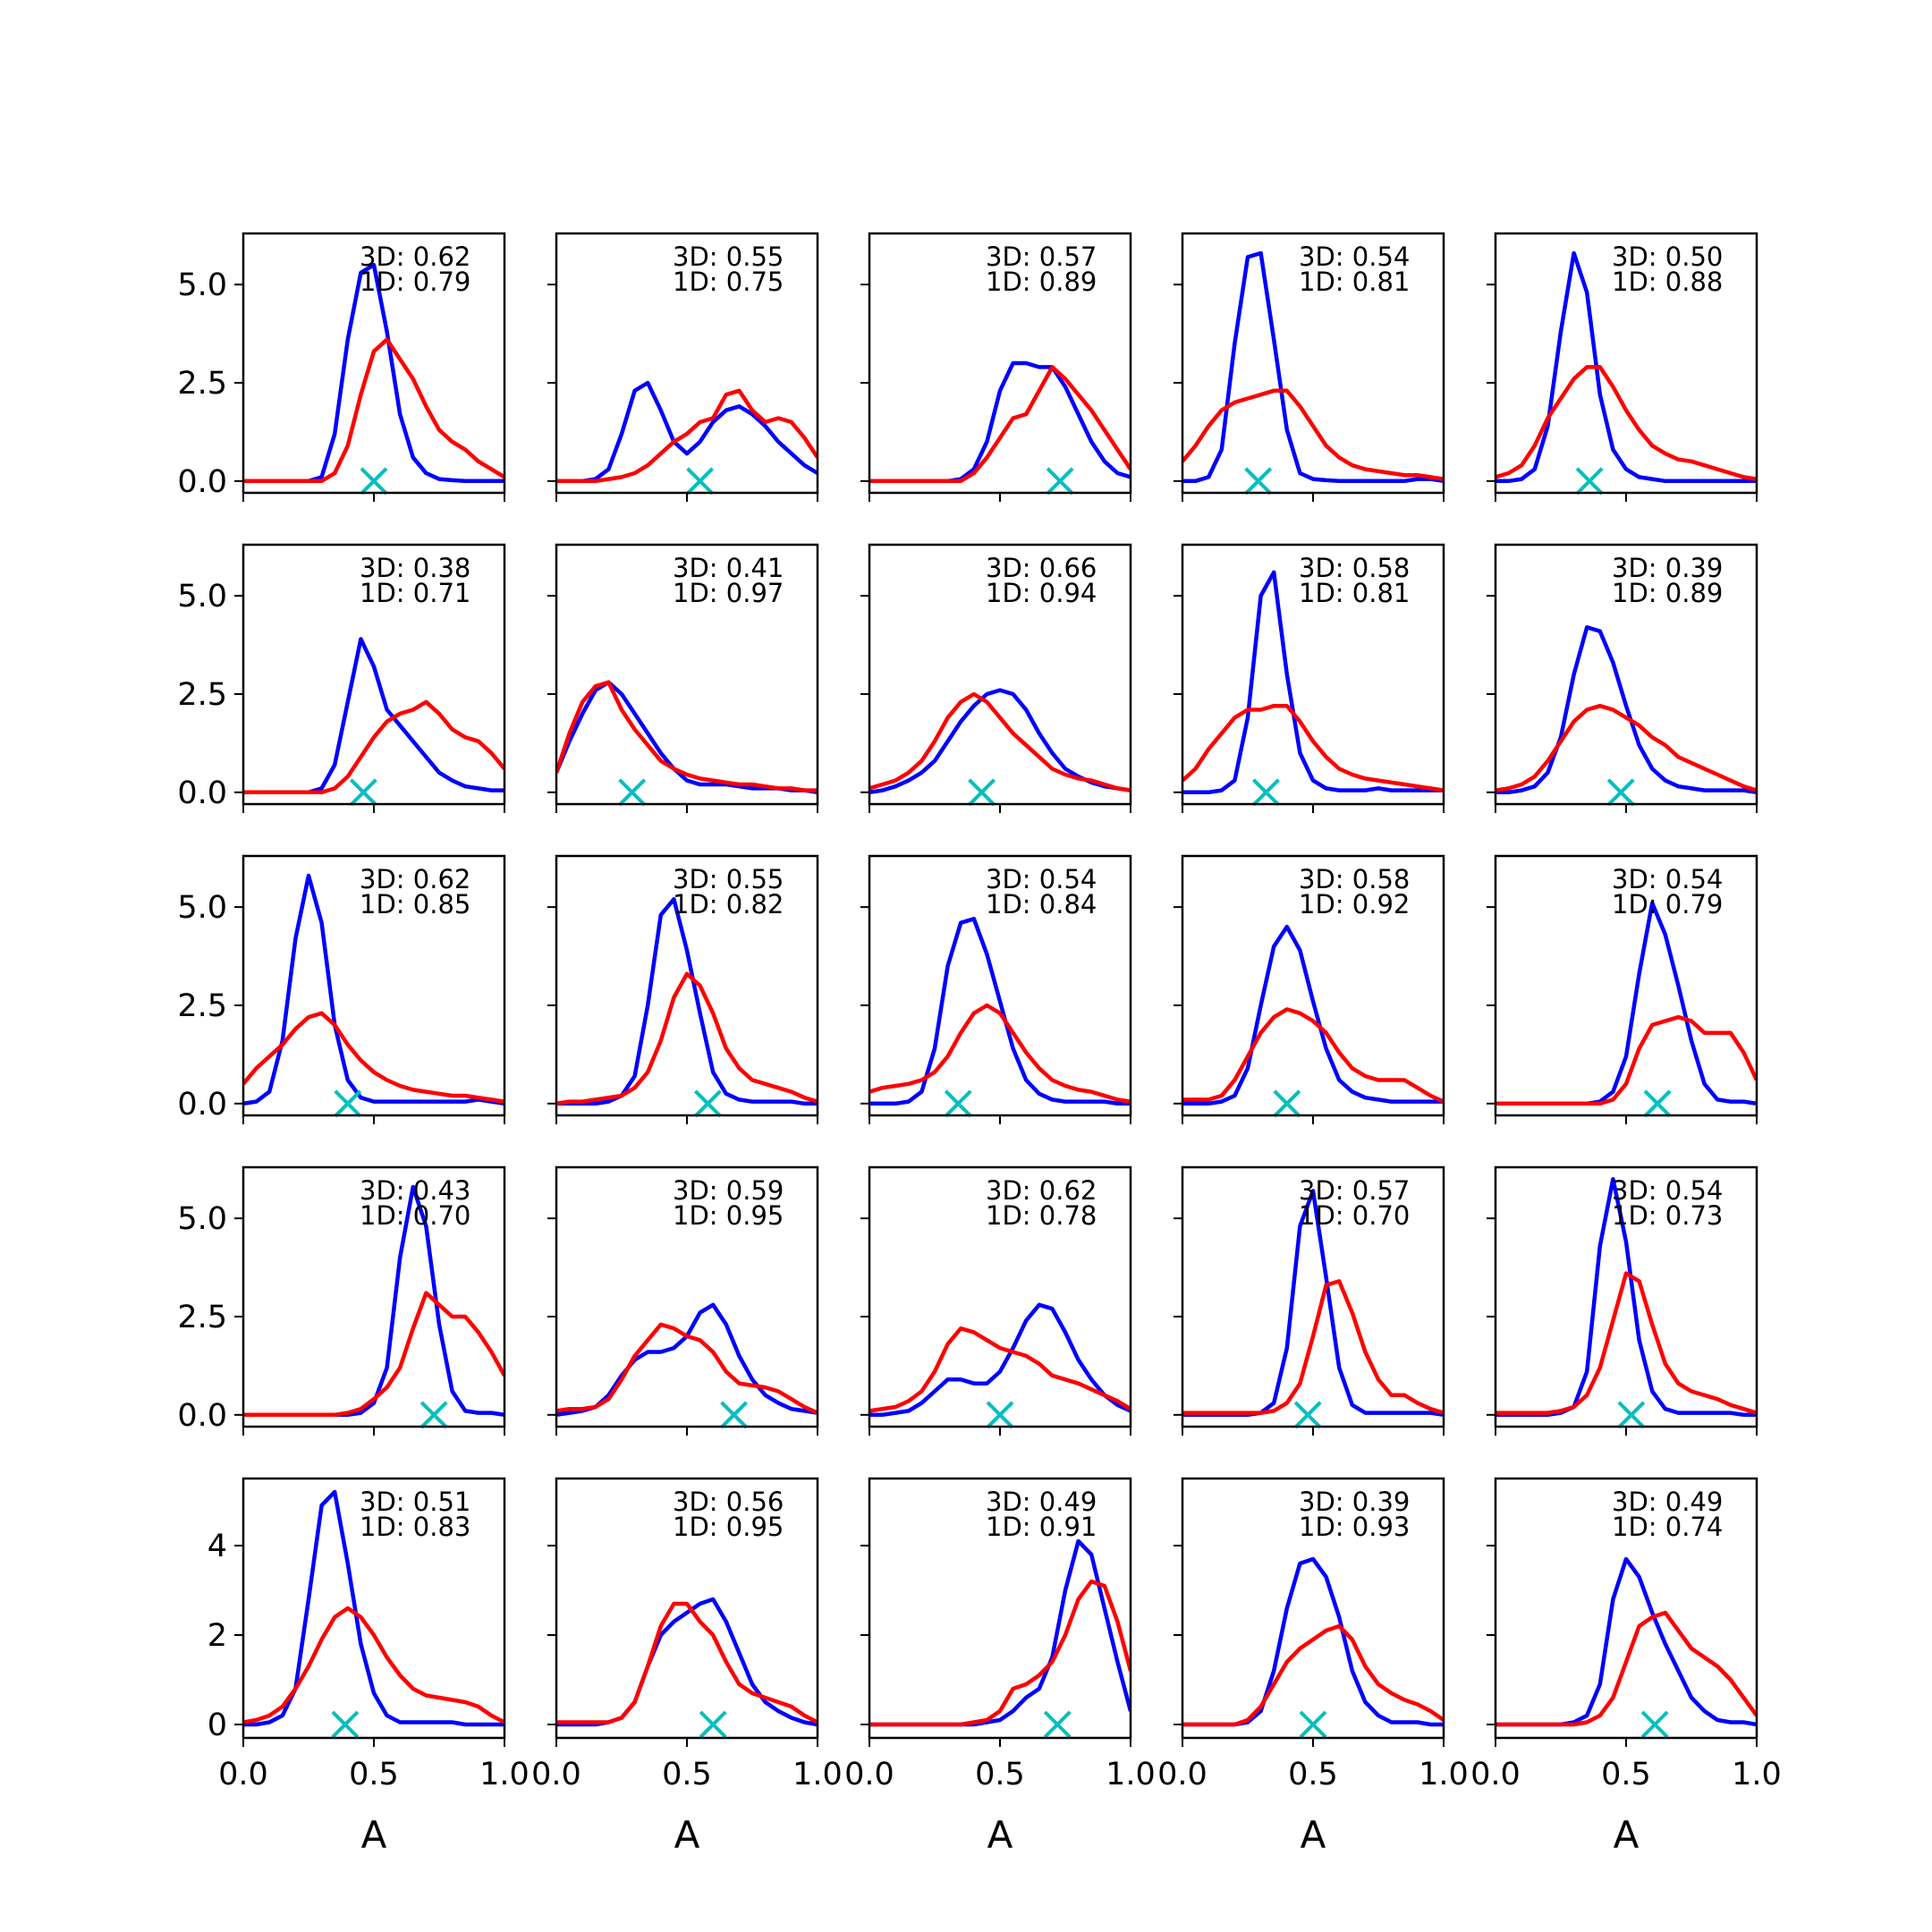 The height and width of the screenshot is (1932, 1932). I want to click on annotation-1d: 1D: 0.95, so click(728, 1215).